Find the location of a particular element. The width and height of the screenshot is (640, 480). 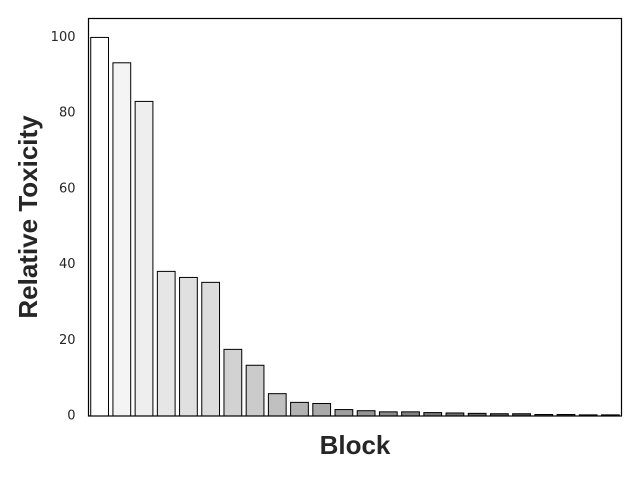

y-tick-label: 0 is located at coordinates (71, 416).